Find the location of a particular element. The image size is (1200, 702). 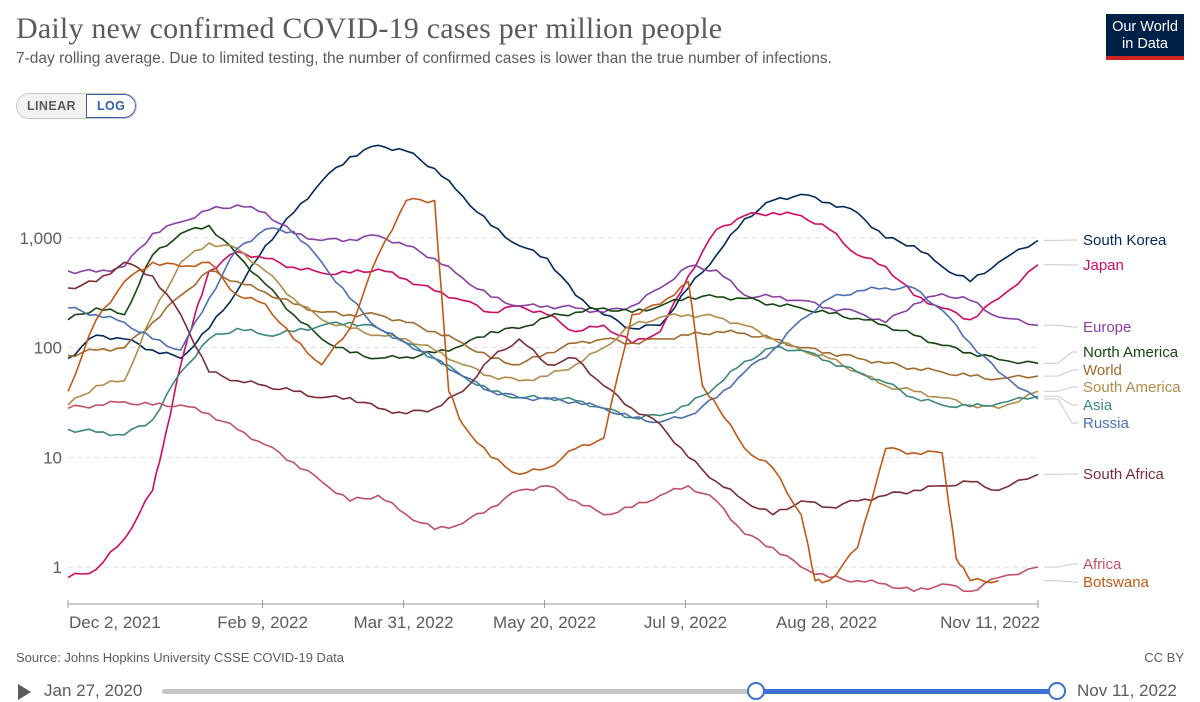

x-tick-label: Dec 2, 2021 is located at coordinates (115, 622).